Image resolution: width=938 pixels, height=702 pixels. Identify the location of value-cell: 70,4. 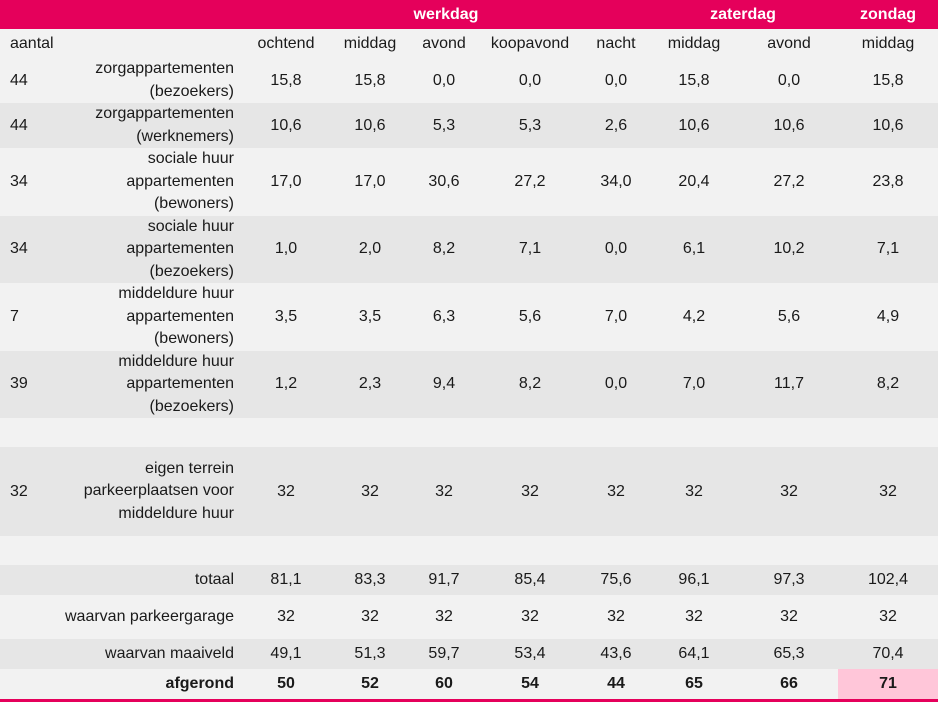
(888, 654).